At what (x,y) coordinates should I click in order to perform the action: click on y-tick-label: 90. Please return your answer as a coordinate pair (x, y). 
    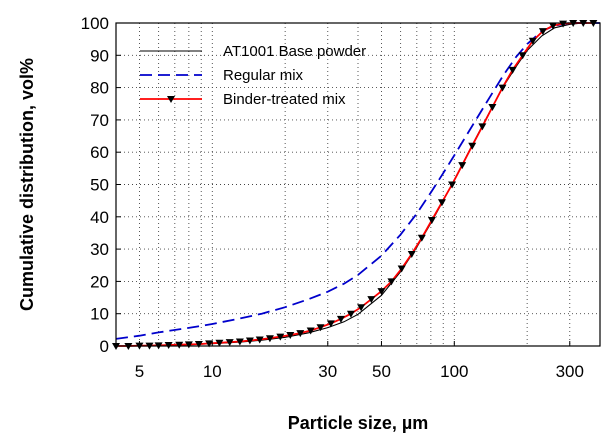
    Looking at the image, I should click on (99, 55).